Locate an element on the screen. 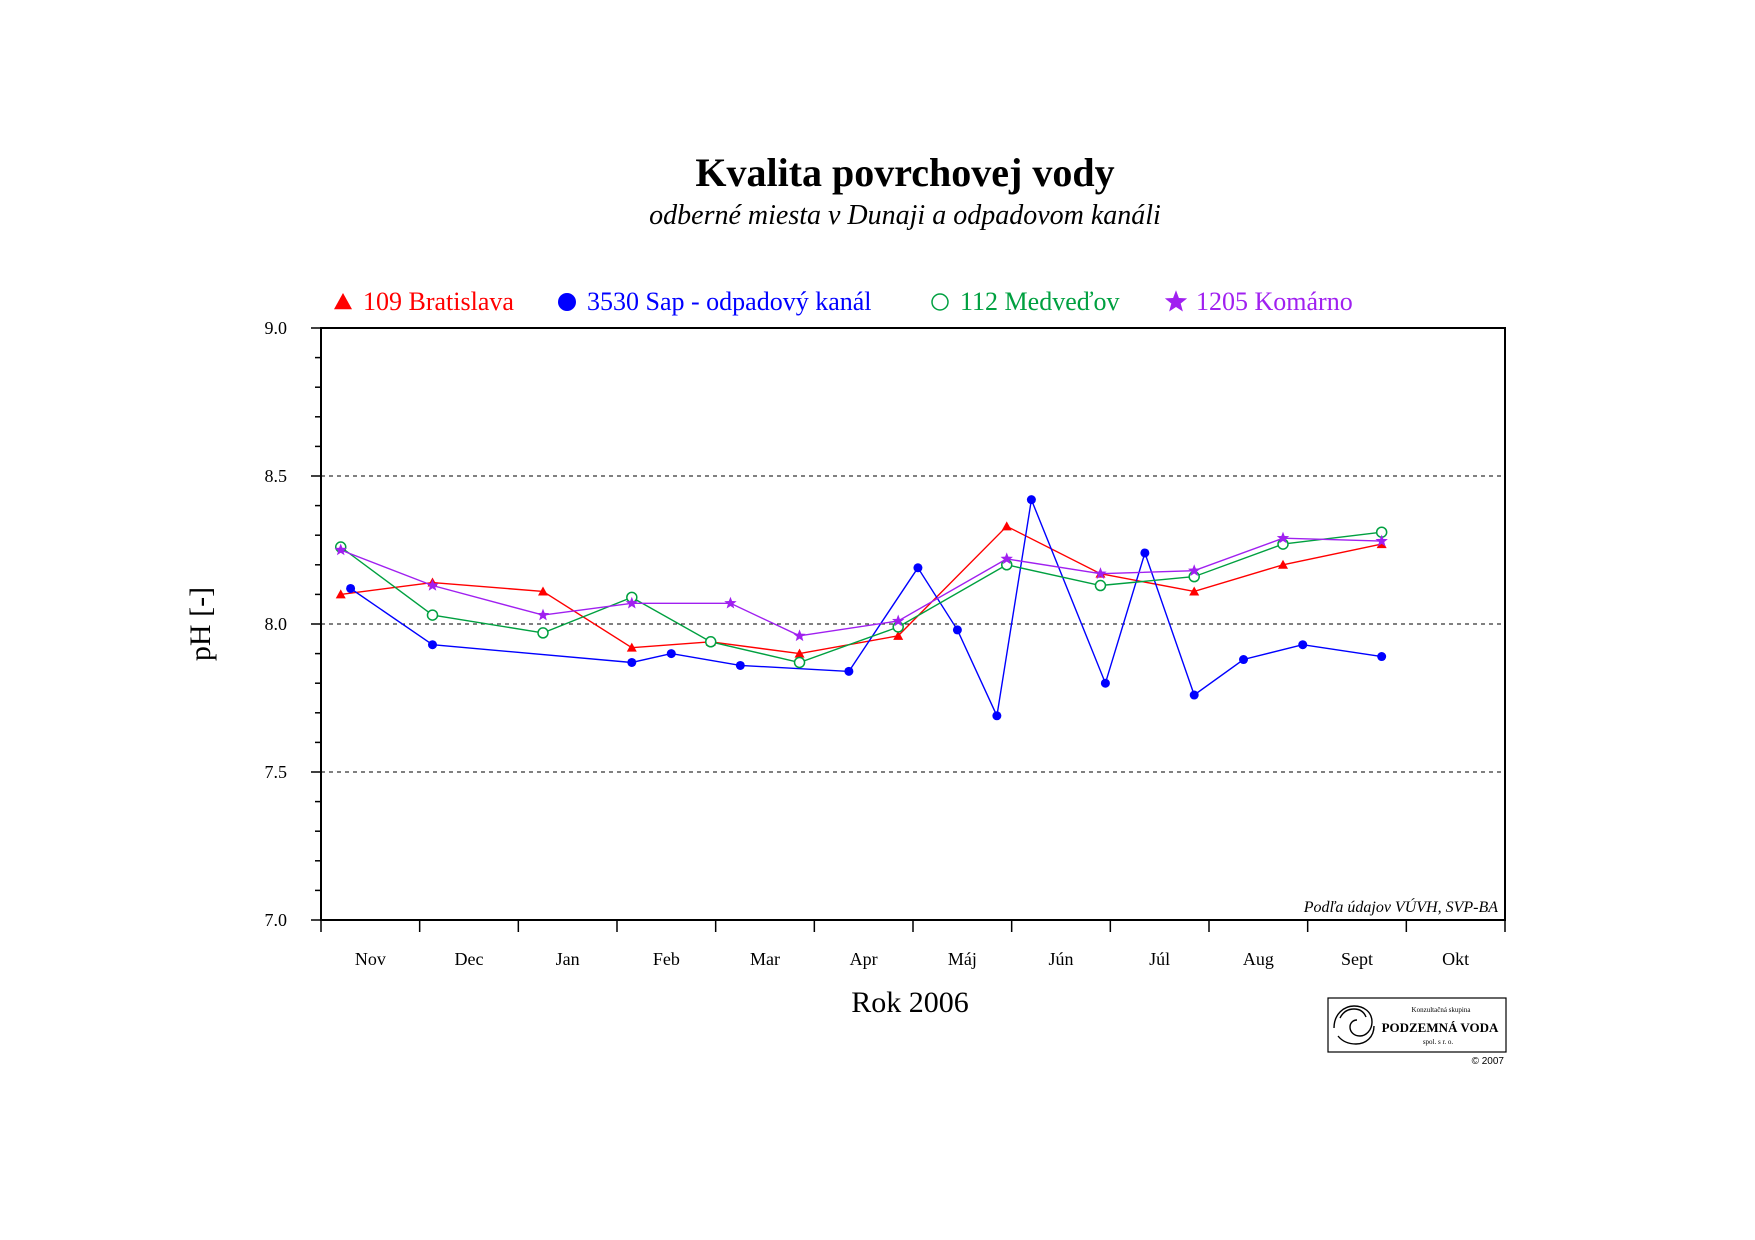  x-axis-label: Rok 2006 is located at coordinates (910, 1002).